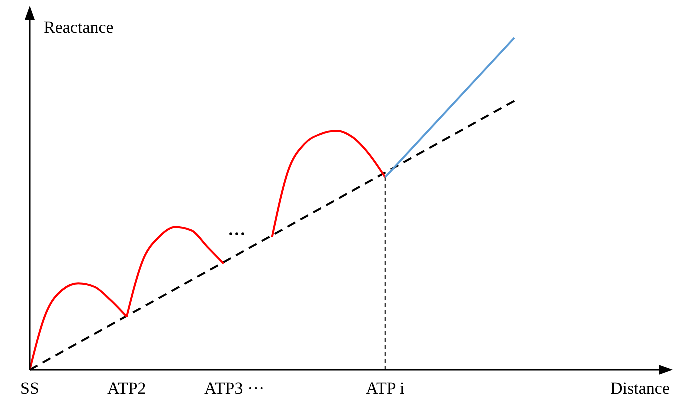 The image size is (676, 405). I want to click on x-tick-label: ATP i, so click(385, 388).